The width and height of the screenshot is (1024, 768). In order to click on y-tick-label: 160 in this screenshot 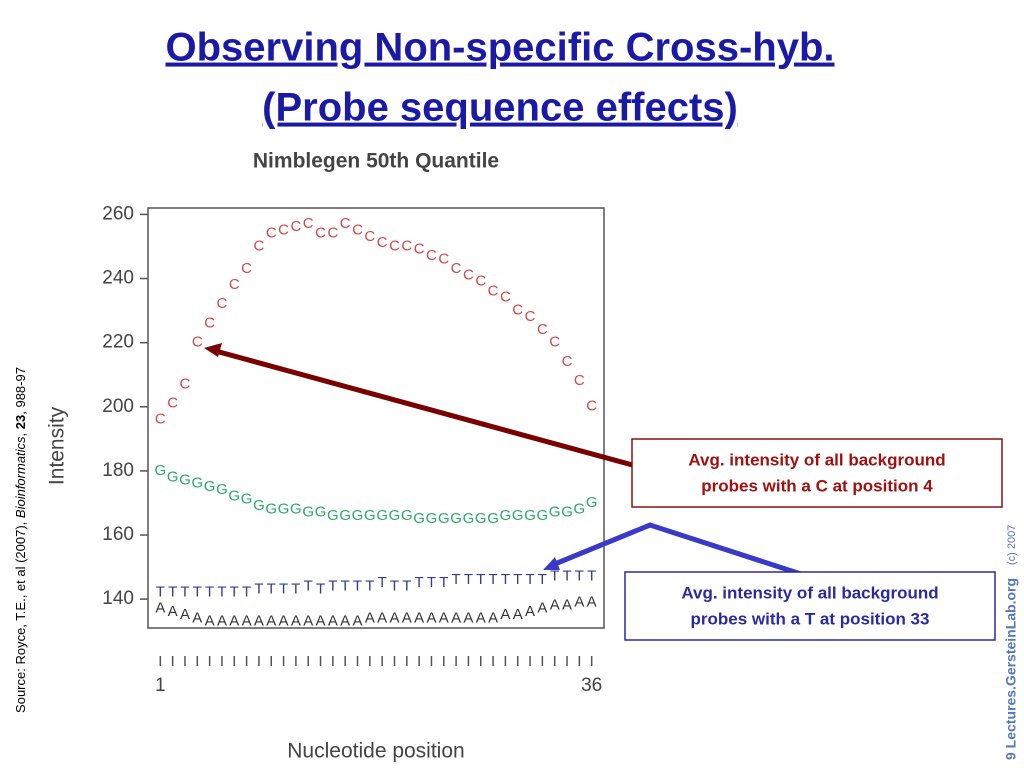, I will do `click(118, 534)`.